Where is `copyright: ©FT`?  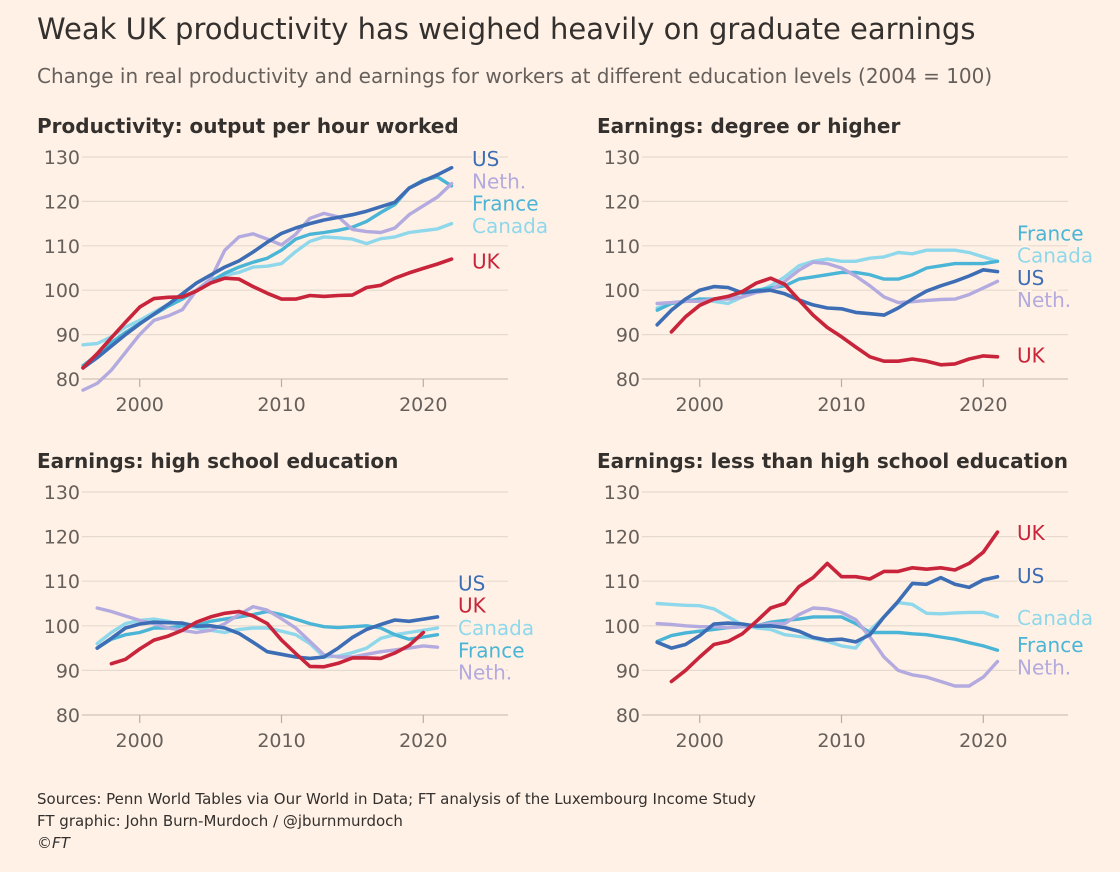
copyright: ©FT is located at coordinates (53, 843).